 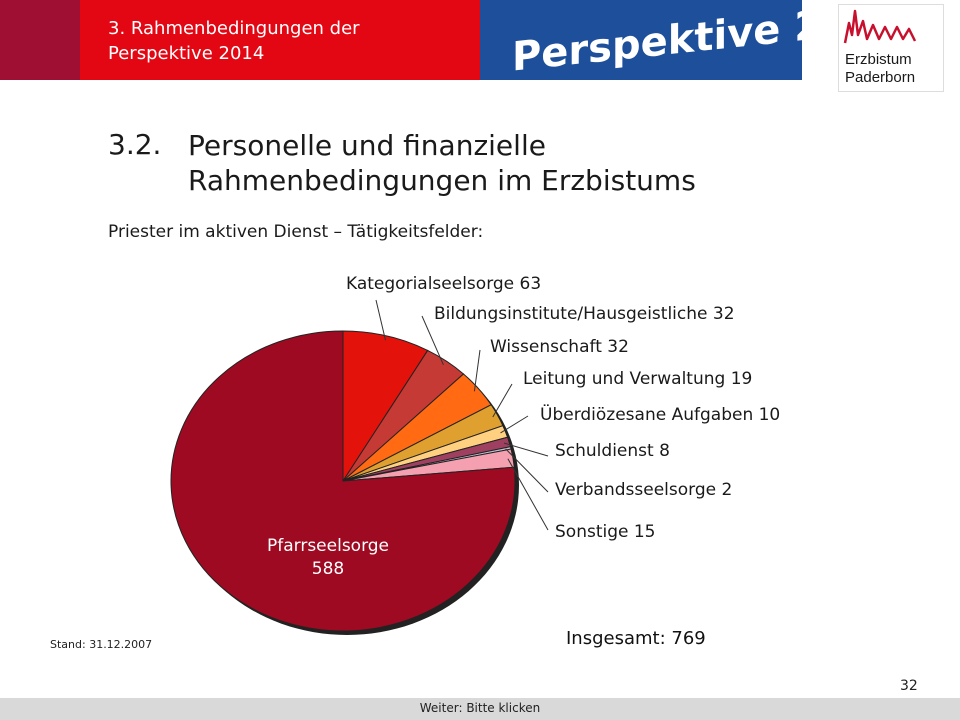 What do you see at coordinates (135, 144) in the screenshot?
I see `title-number: 3.2.` at bounding box center [135, 144].